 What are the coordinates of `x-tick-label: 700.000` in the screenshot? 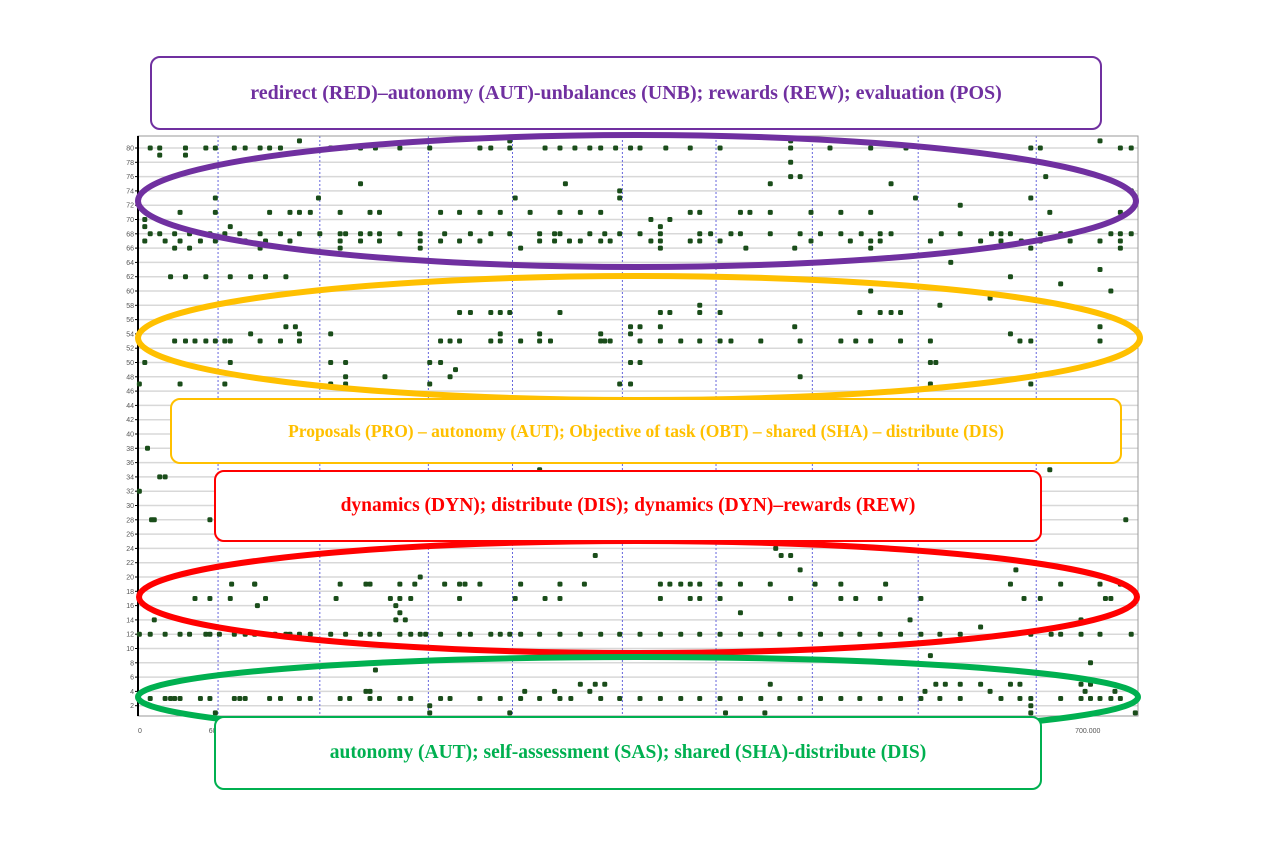 It's located at (1087, 731).